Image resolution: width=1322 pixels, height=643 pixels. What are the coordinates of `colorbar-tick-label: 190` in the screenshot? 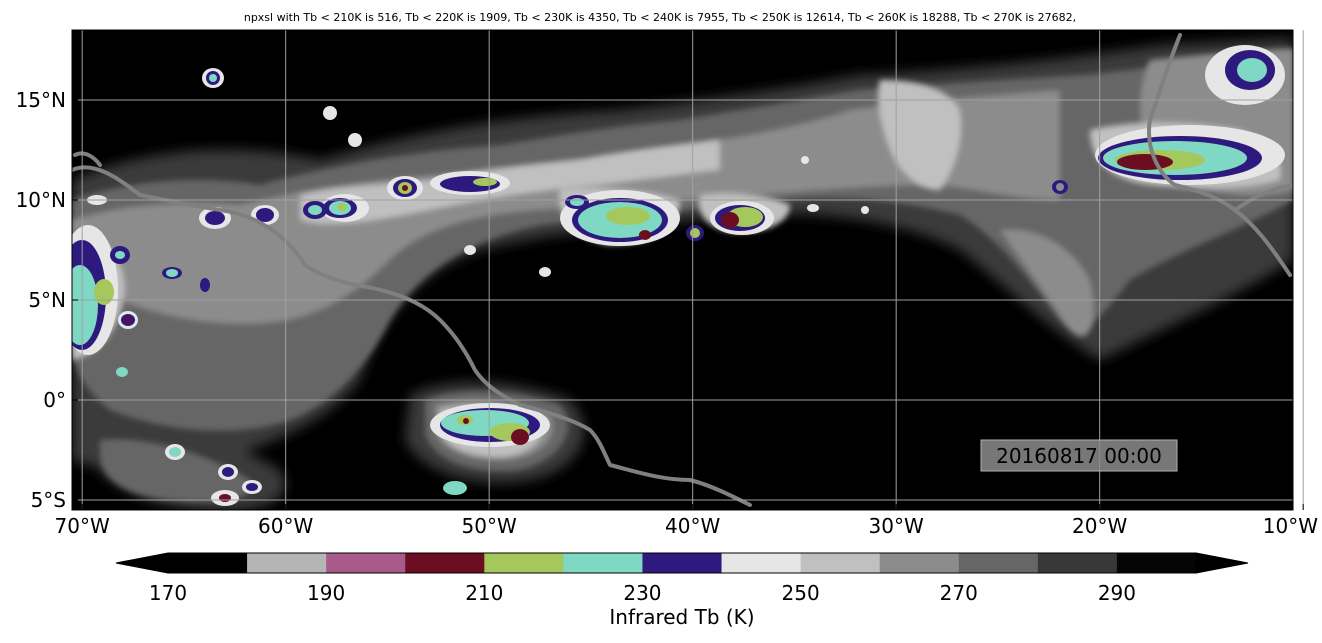 It's located at (326, 593).